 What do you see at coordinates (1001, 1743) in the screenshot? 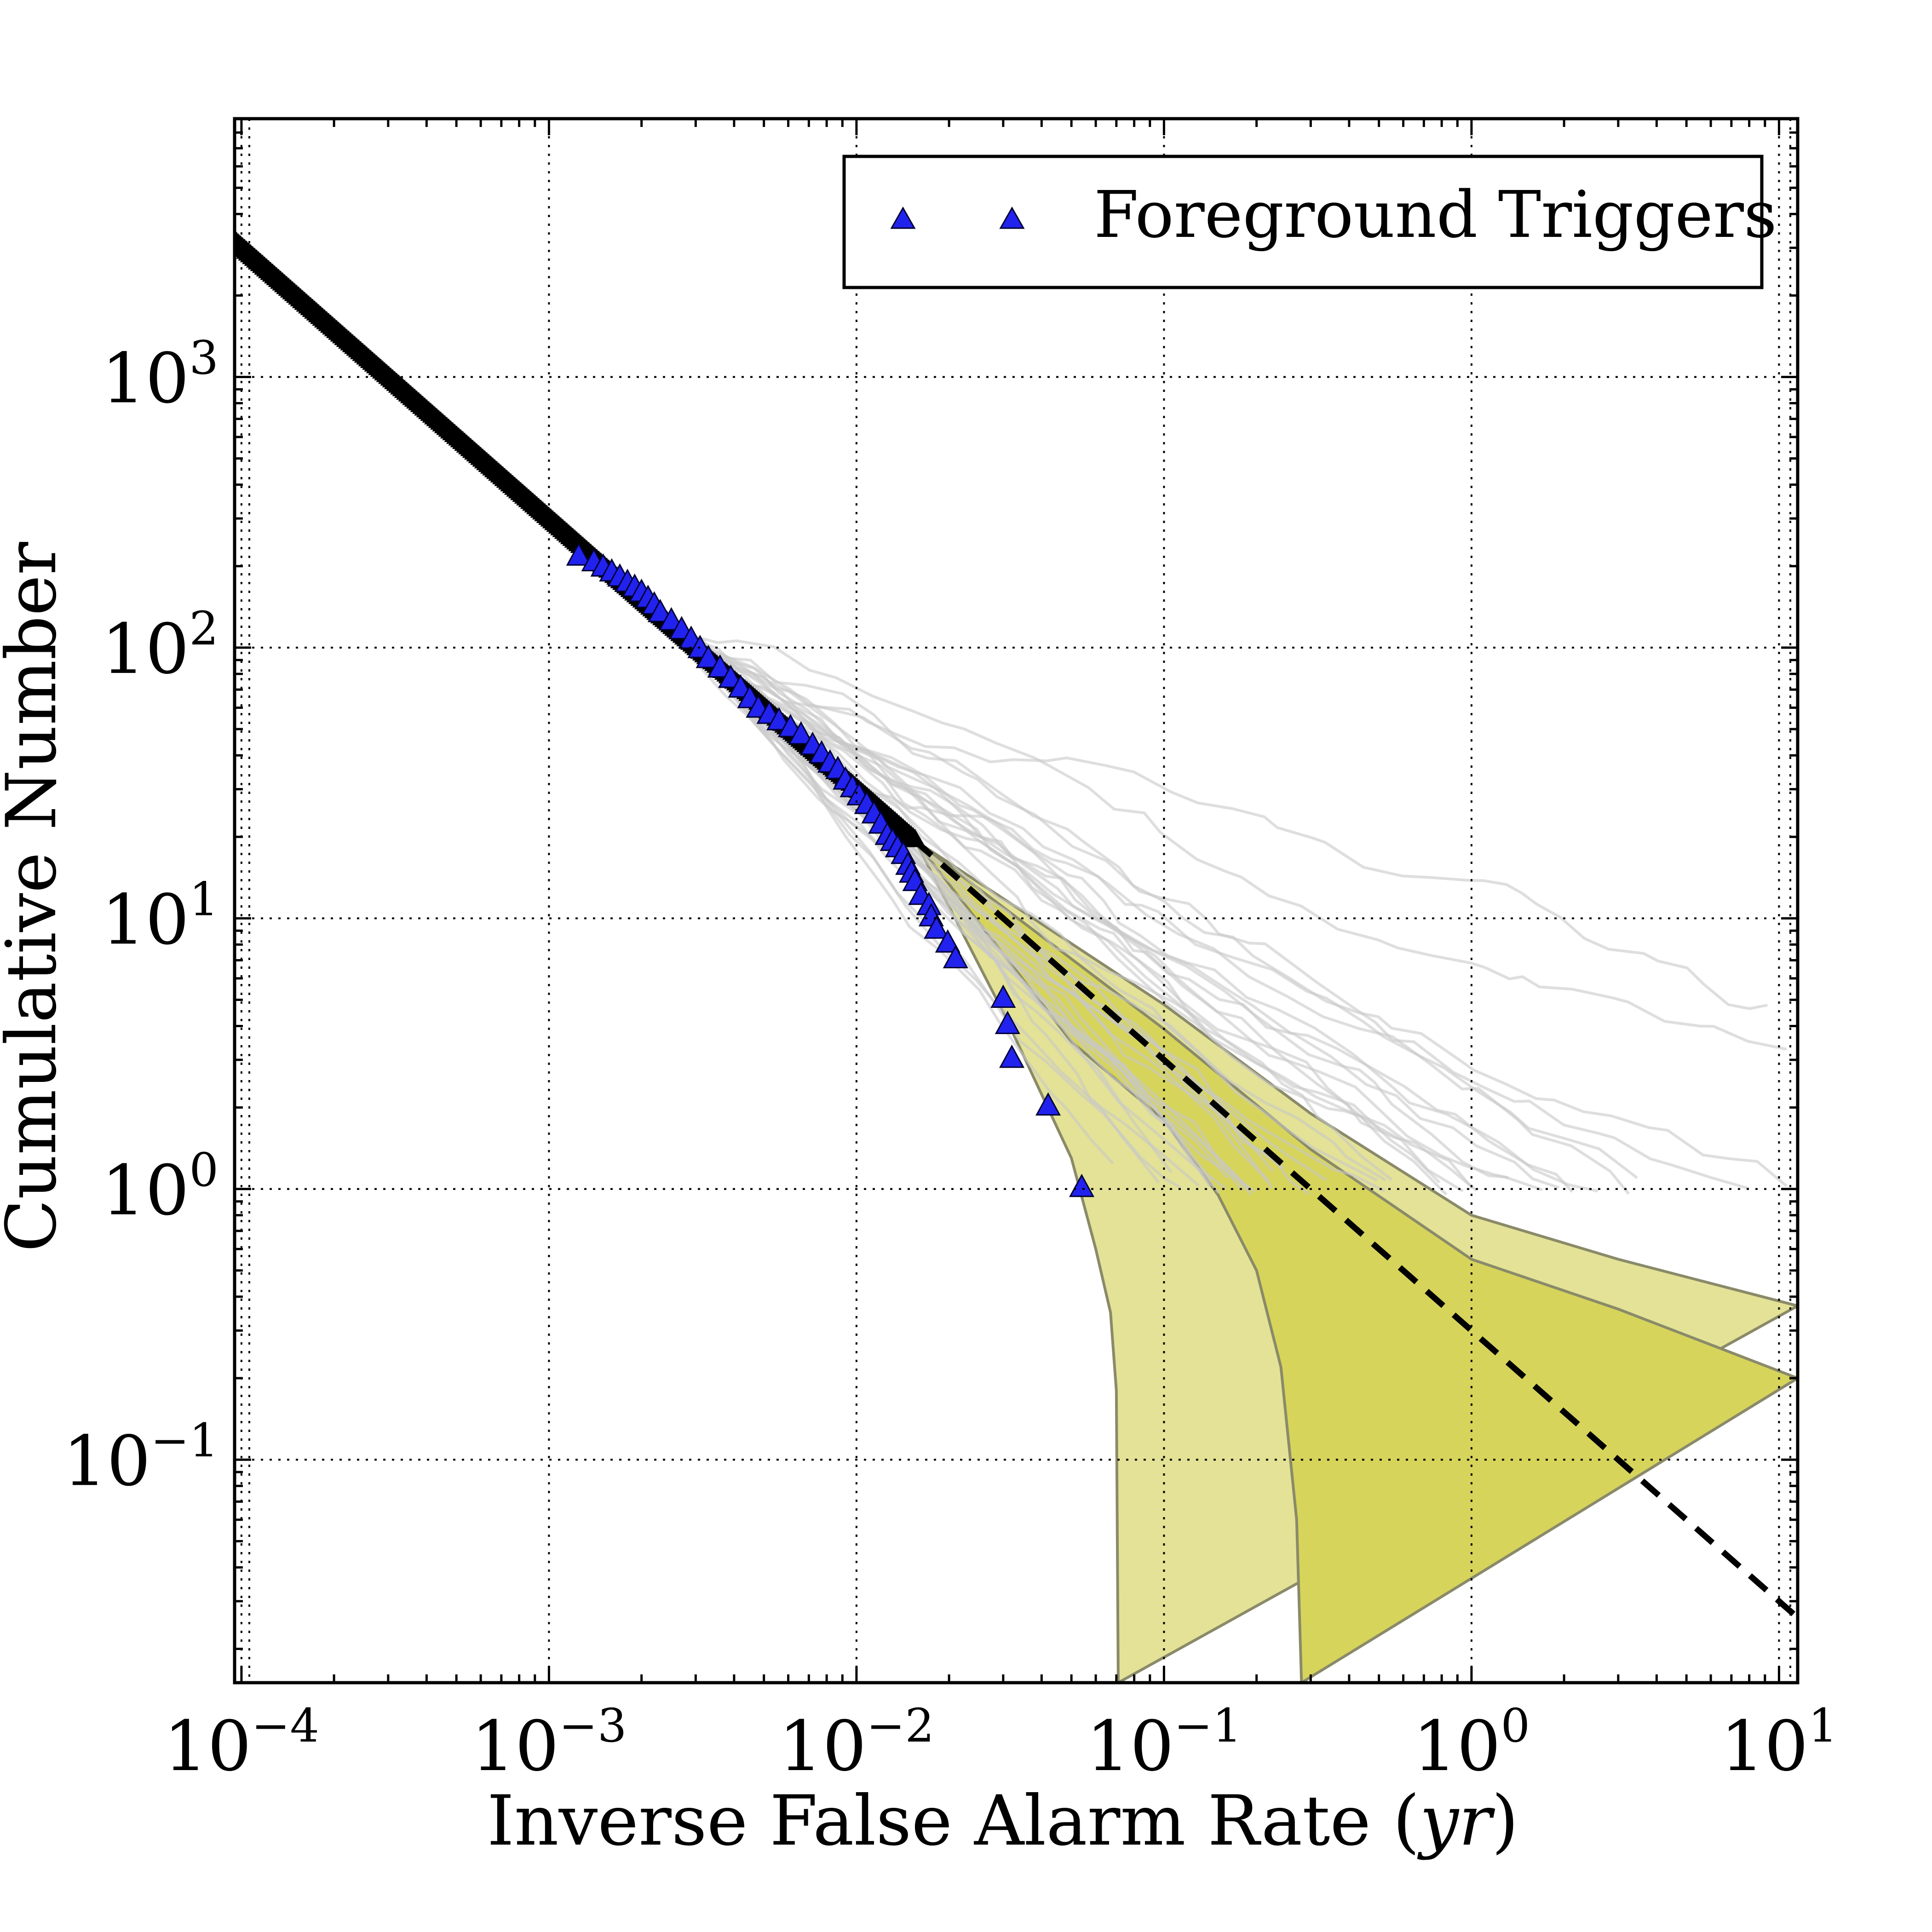
I see `x-tick-labels: 10⁻⁴ 10⁻³ 10⁻² 10⁻¹ 10⁰ 10¹` at bounding box center [1001, 1743].